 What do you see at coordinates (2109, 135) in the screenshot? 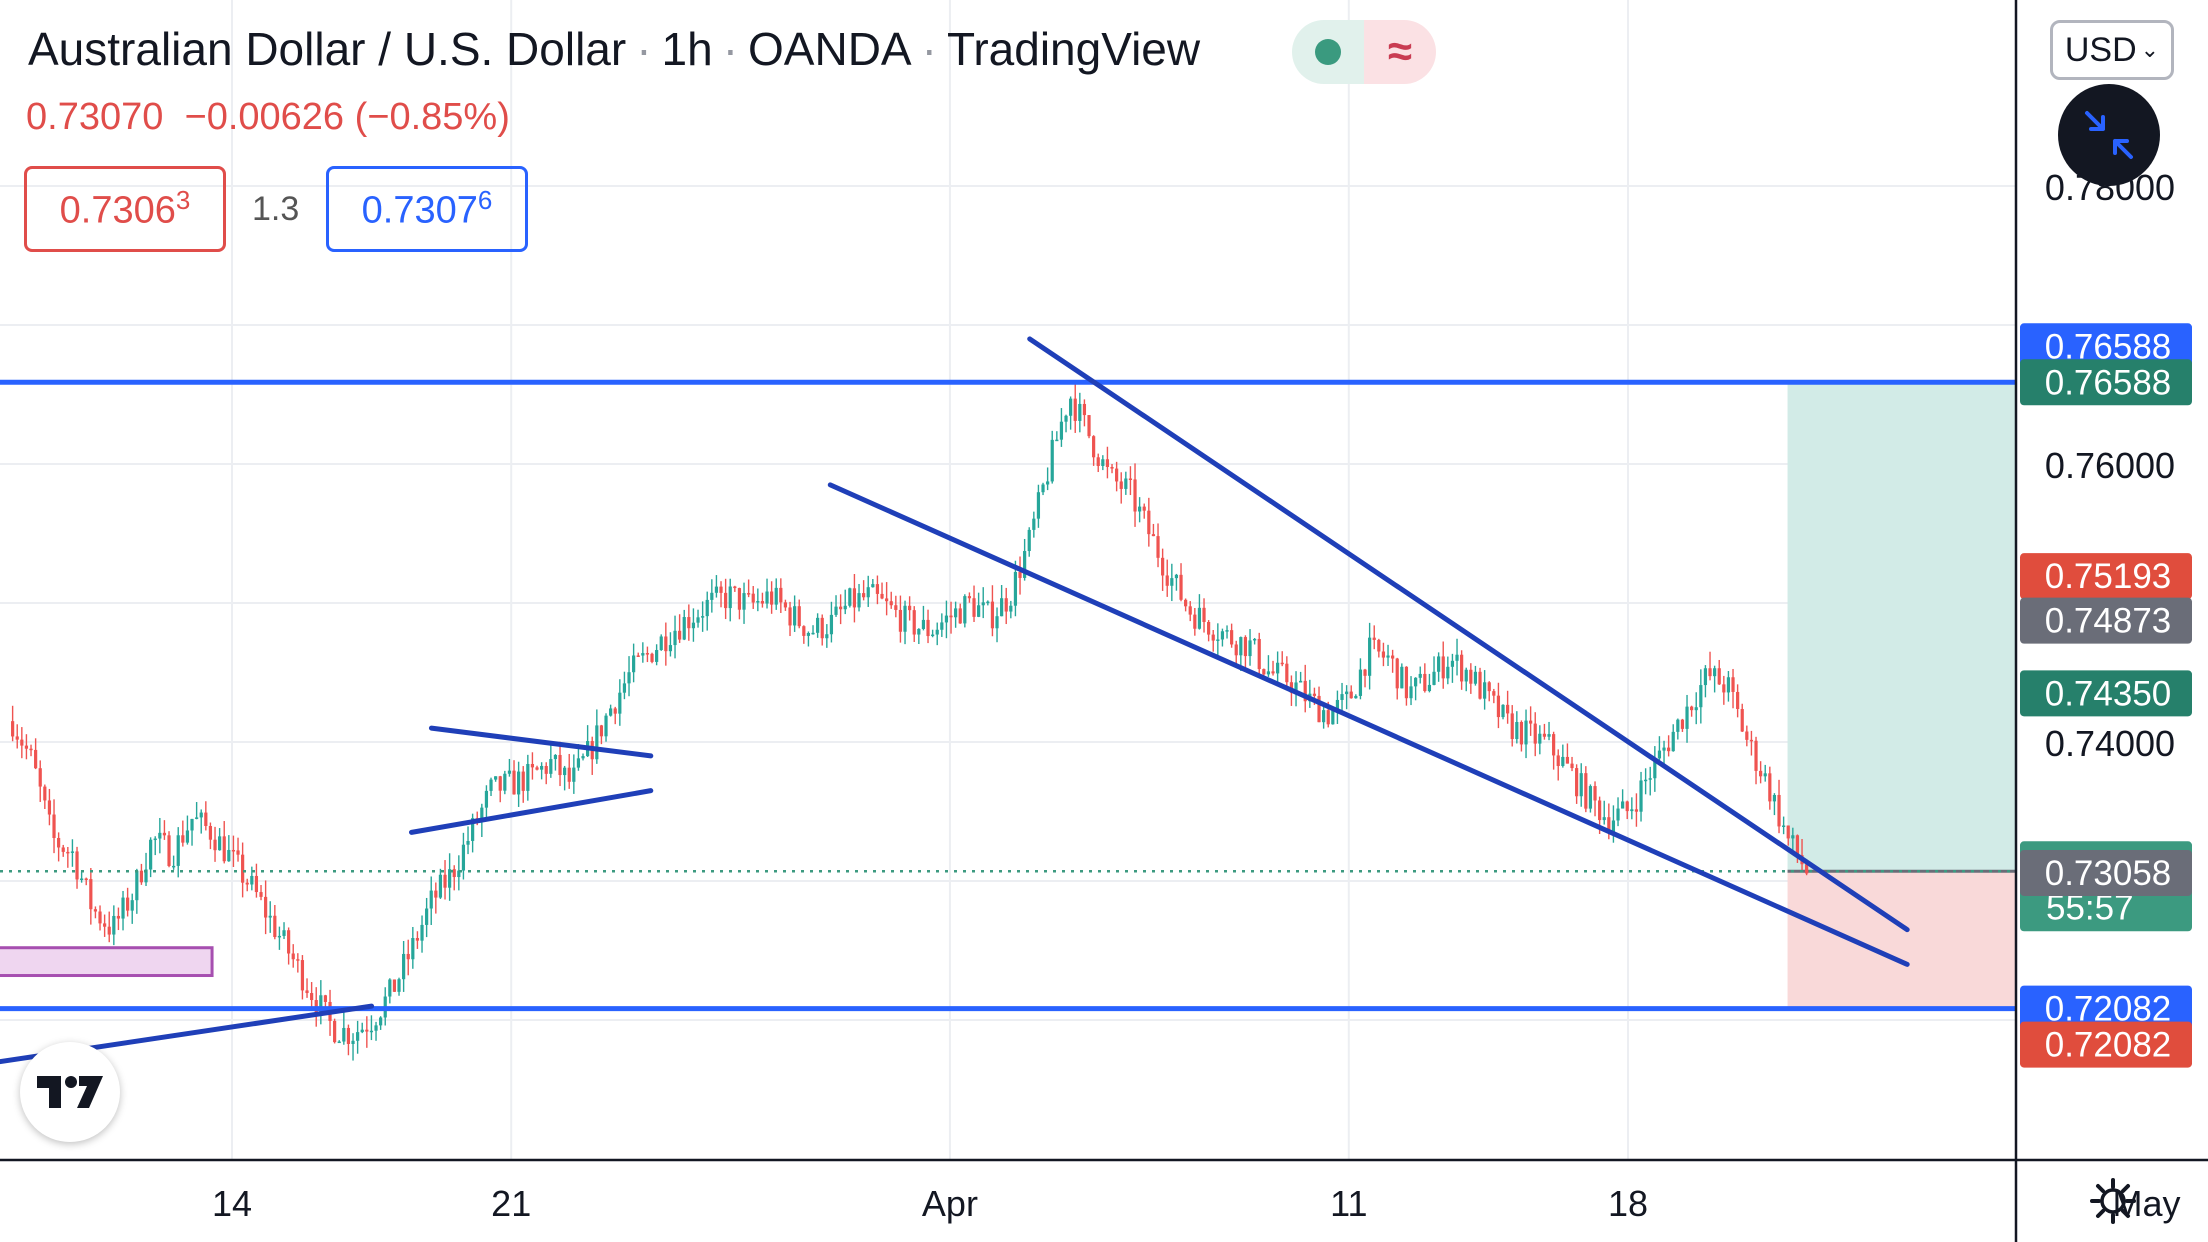
I see `collapse-button` at bounding box center [2109, 135].